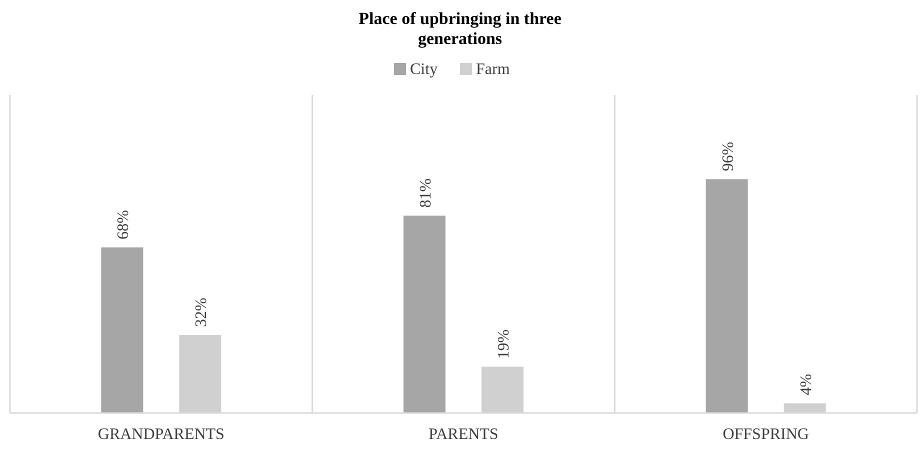 This screenshot has height=450, width=920. What do you see at coordinates (504, 344) in the screenshot?
I see `data-label: 19%` at bounding box center [504, 344].